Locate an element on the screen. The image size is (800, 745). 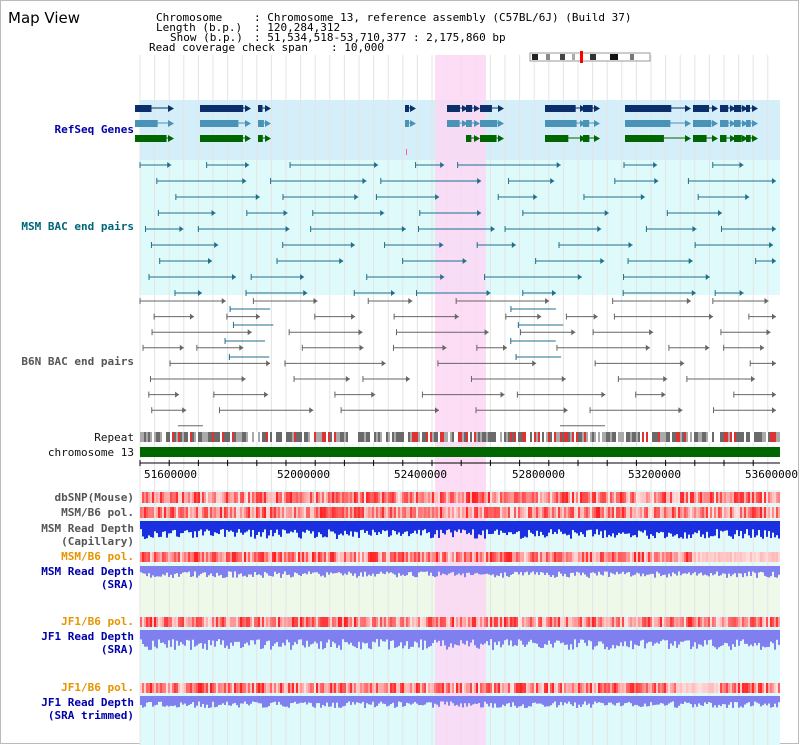
track-label-msm-b6-pol-2: MSM/B6 pol. is located at coordinates (97, 556).